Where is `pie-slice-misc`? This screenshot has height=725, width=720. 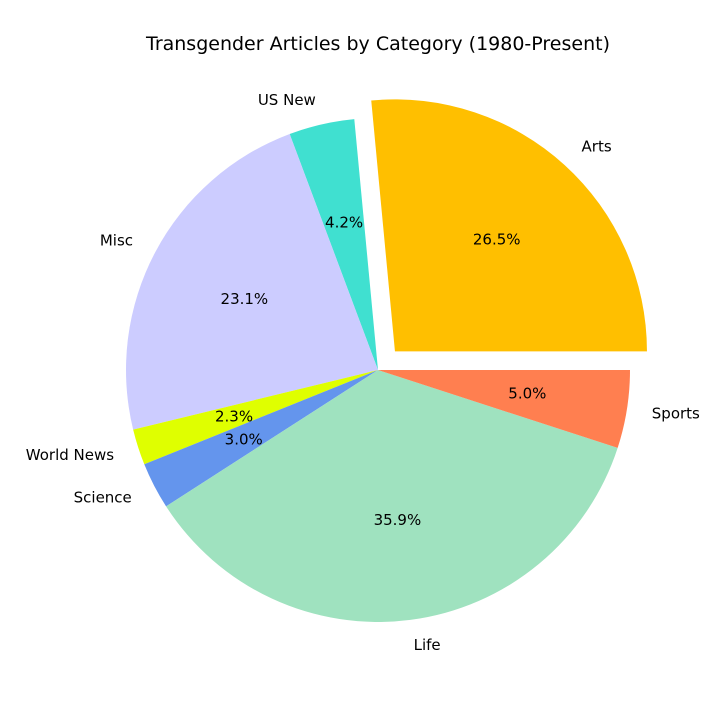
pie-slice-misc is located at coordinates (252, 281).